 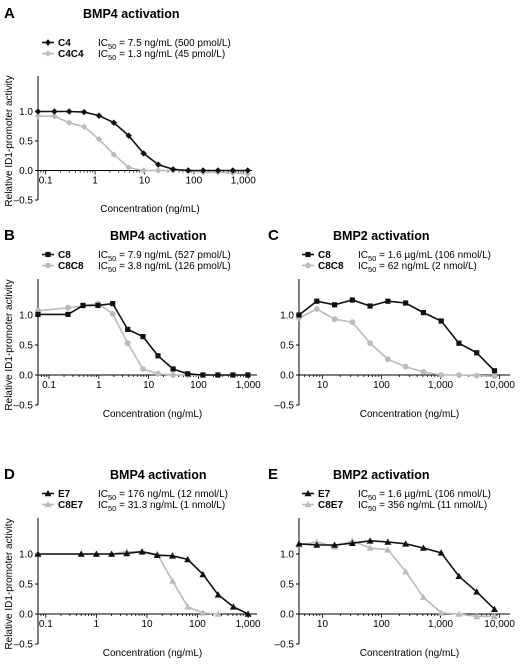 What do you see at coordinates (324, 255) in the screenshot?
I see `legend-name: C8` at bounding box center [324, 255].